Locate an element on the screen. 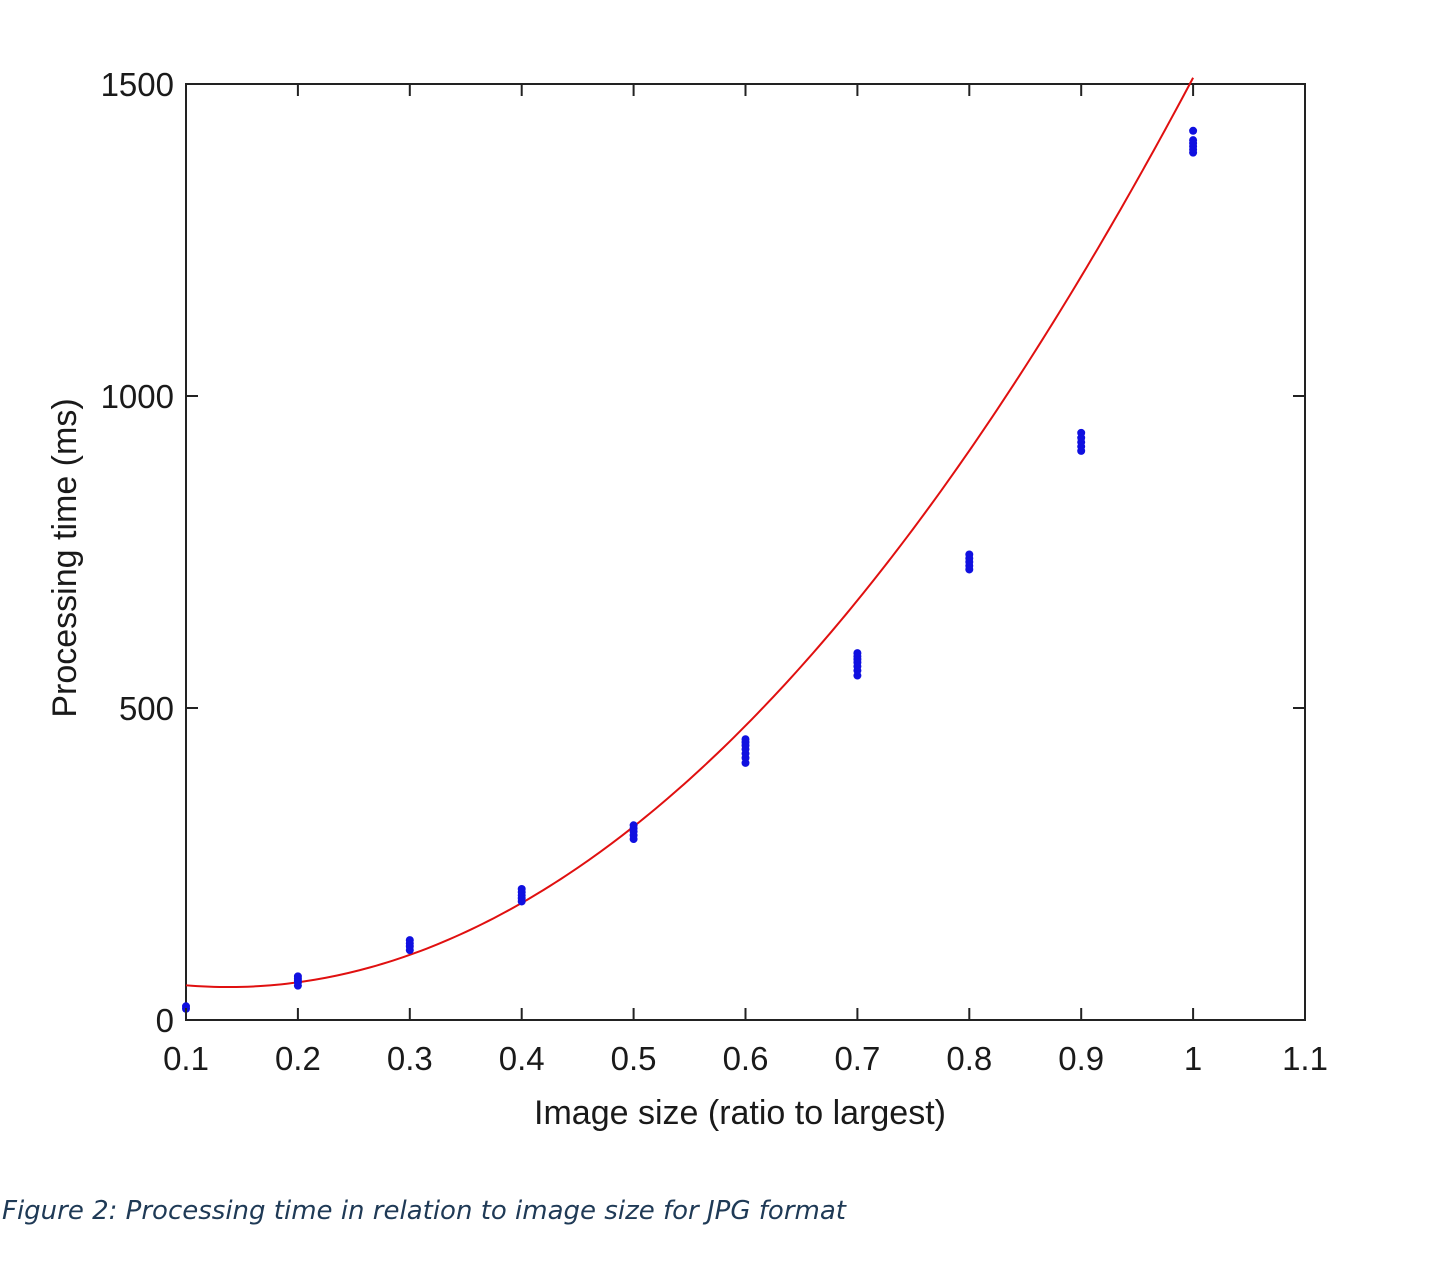  x-tick-label: 0.6 is located at coordinates (746, 1058).